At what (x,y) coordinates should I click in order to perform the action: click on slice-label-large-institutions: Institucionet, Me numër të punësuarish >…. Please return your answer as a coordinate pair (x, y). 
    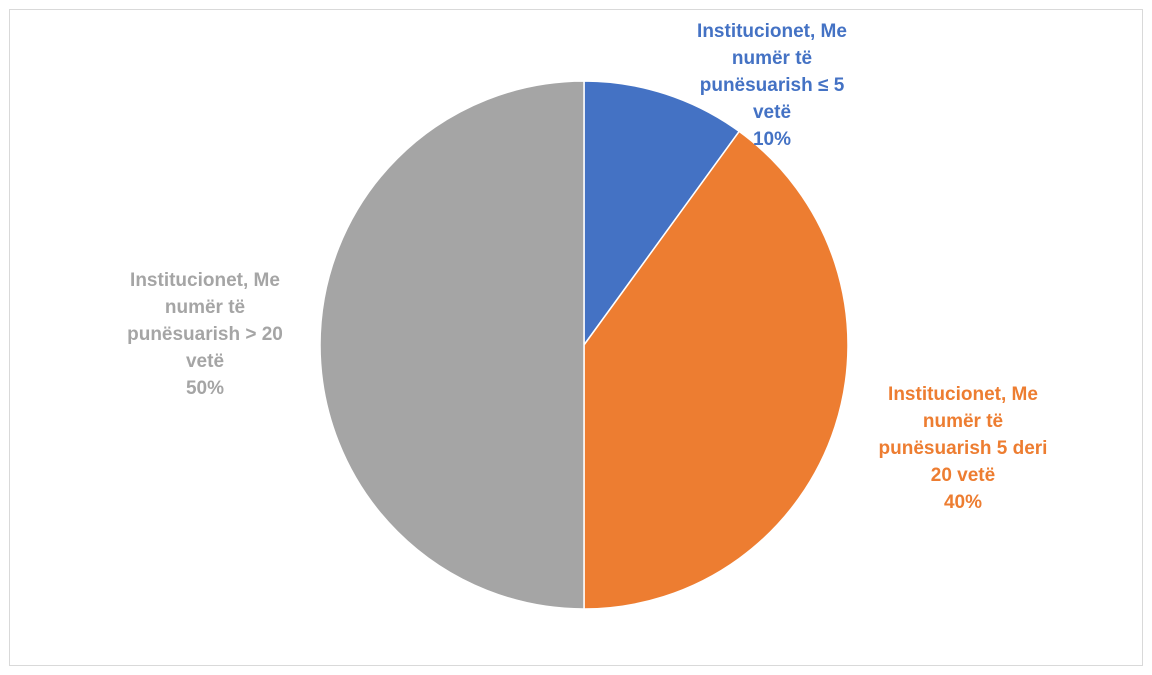
    Looking at the image, I should click on (205, 334).